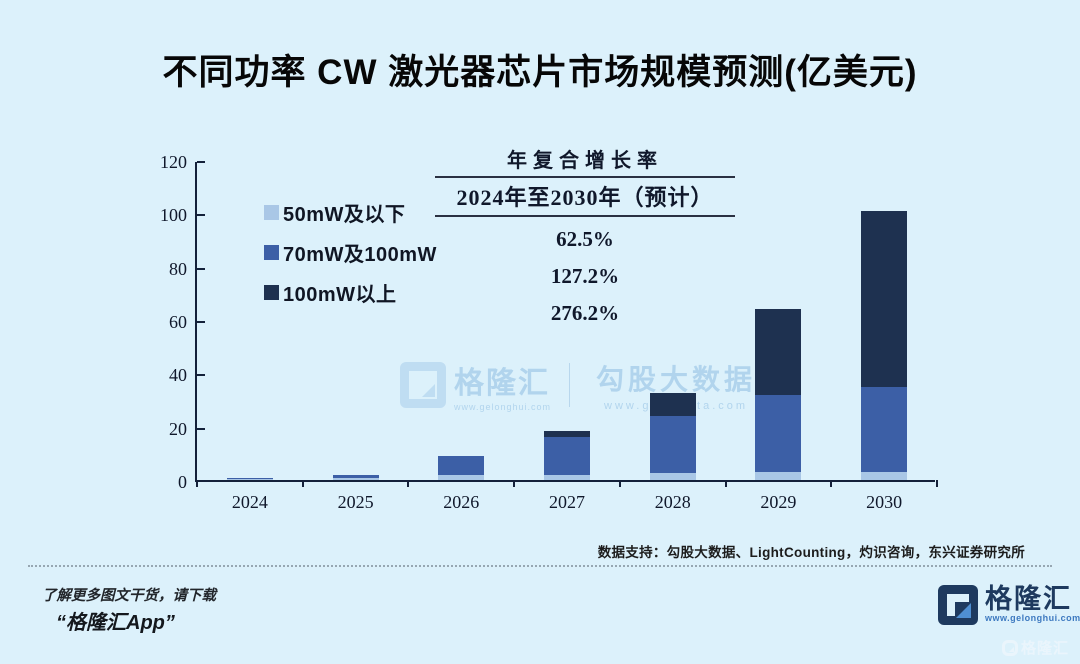  What do you see at coordinates (778, 352) in the screenshot?
I see `bar-segment-2029-100mW以上` at bounding box center [778, 352].